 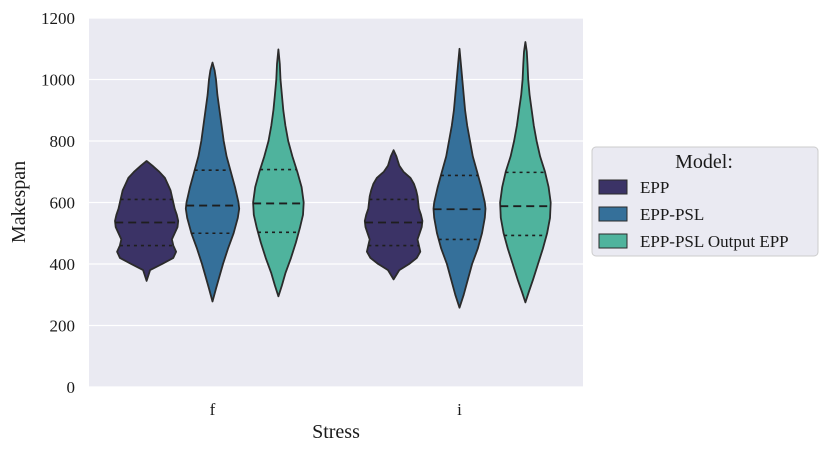 What do you see at coordinates (63, 203) in the screenshot?
I see `y-tick-label: 600` at bounding box center [63, 203].